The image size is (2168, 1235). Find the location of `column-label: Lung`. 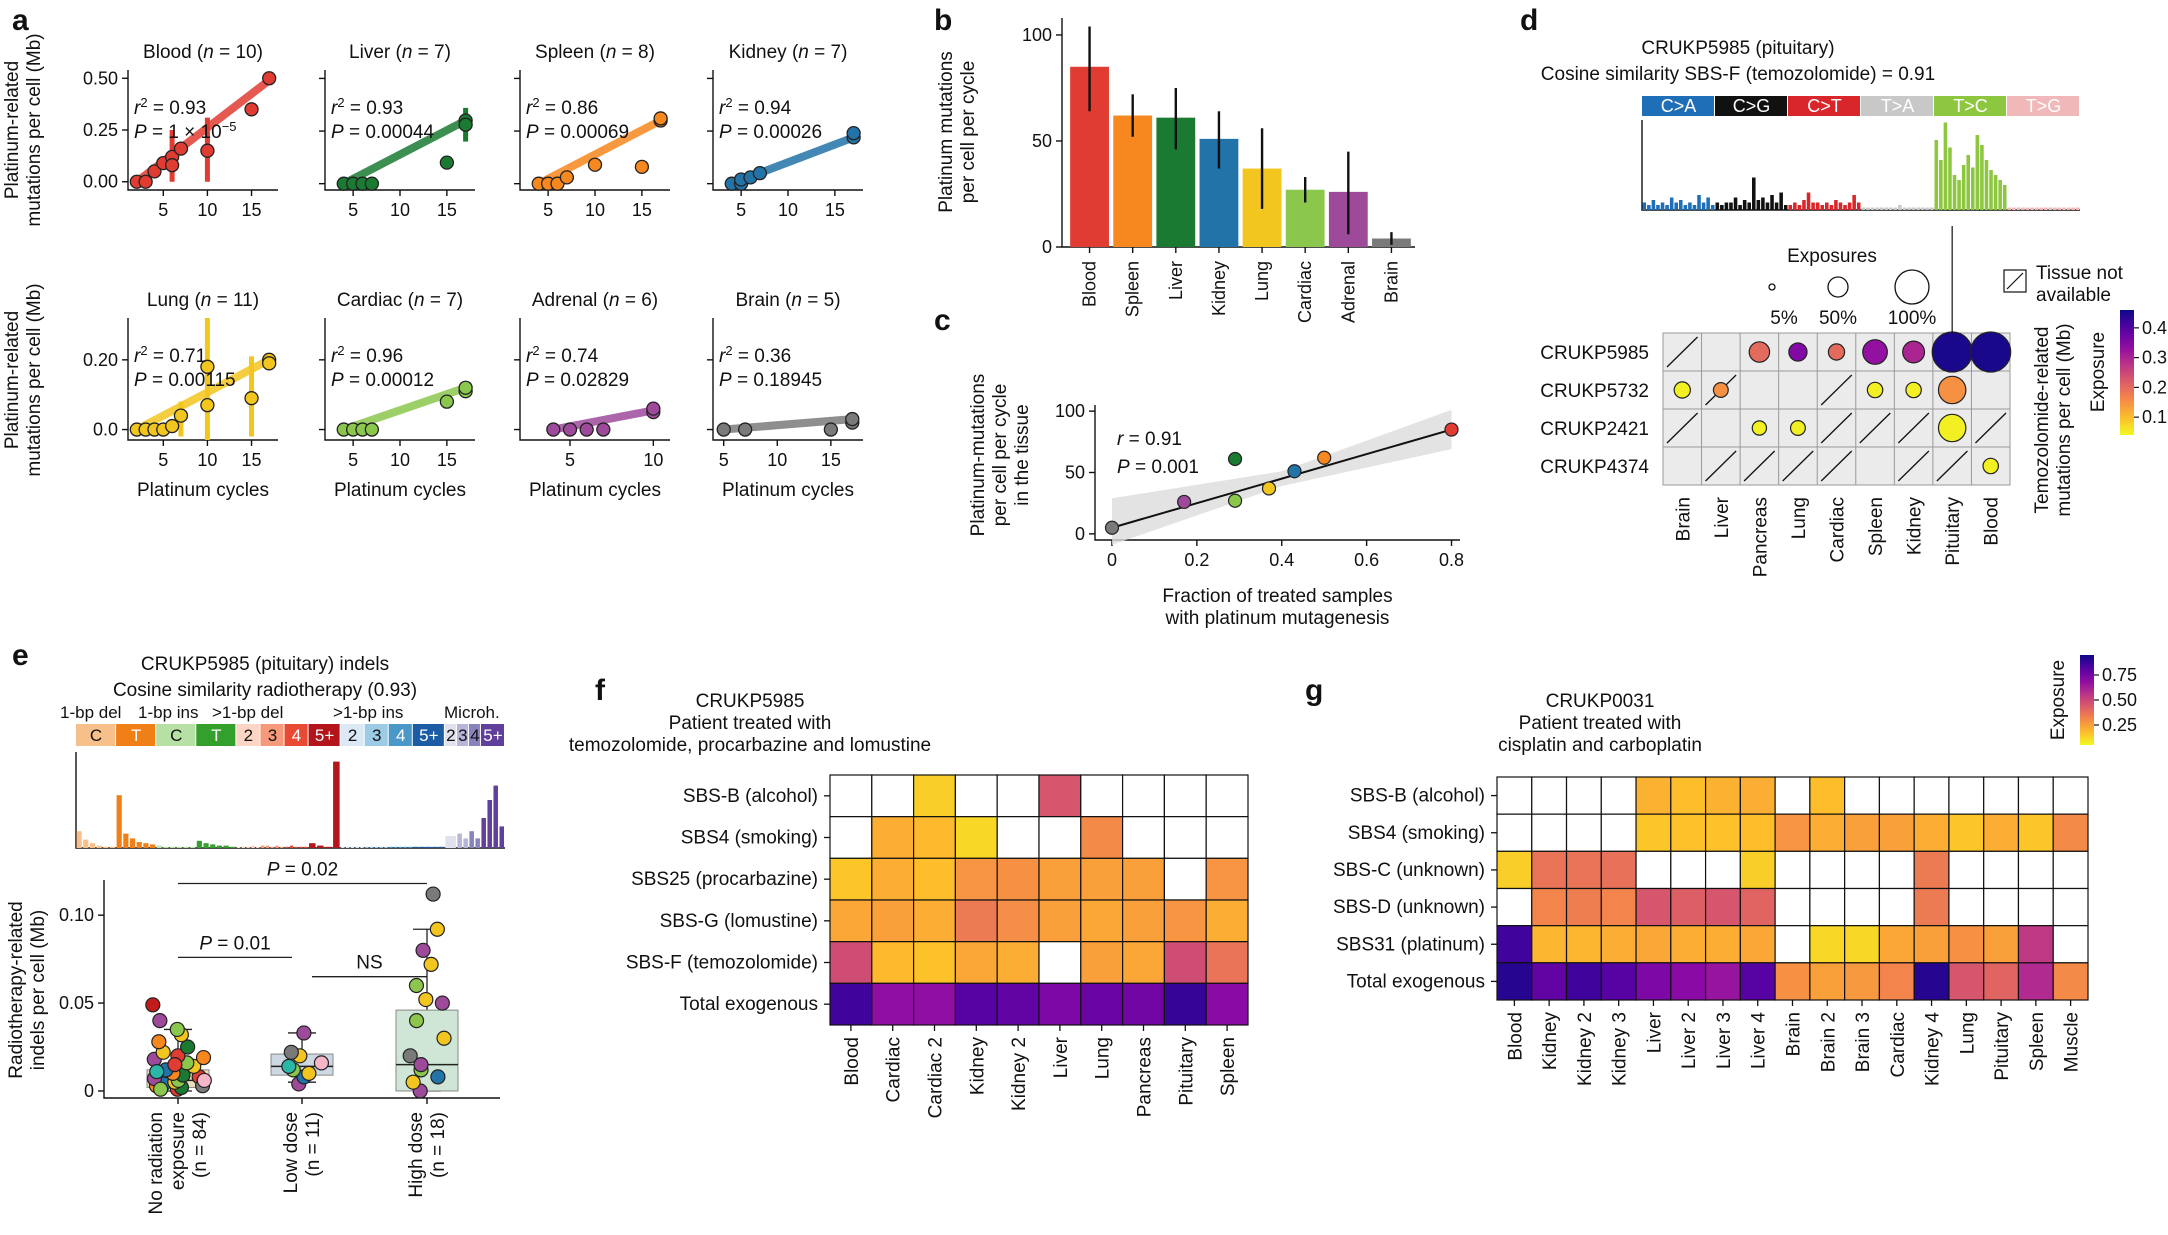

column-label: Lung is located at coordinates (1967, 1033).